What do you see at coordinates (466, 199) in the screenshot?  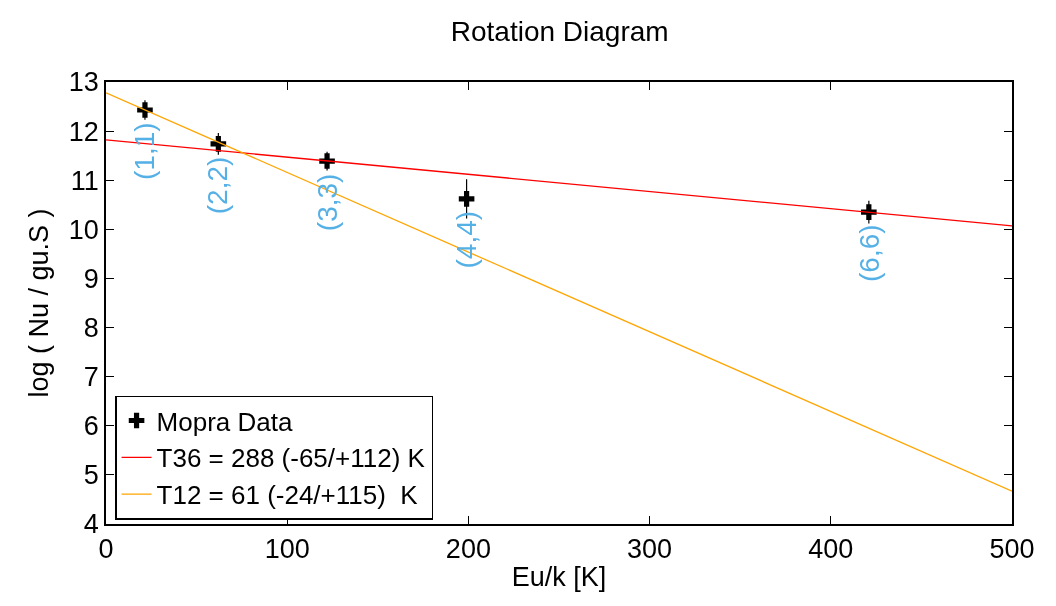 I see `point` at bounding box center [466, 199].